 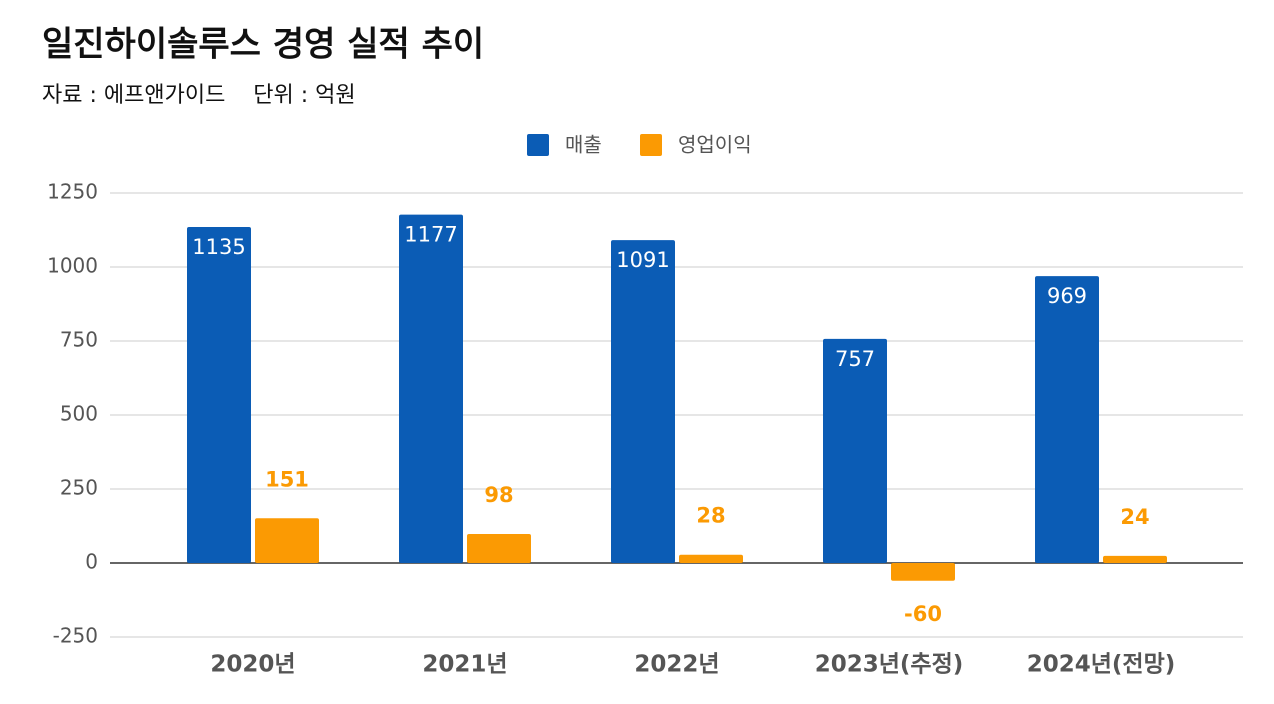 I want to click on value-label: 1091, so click(x=642, y=260).